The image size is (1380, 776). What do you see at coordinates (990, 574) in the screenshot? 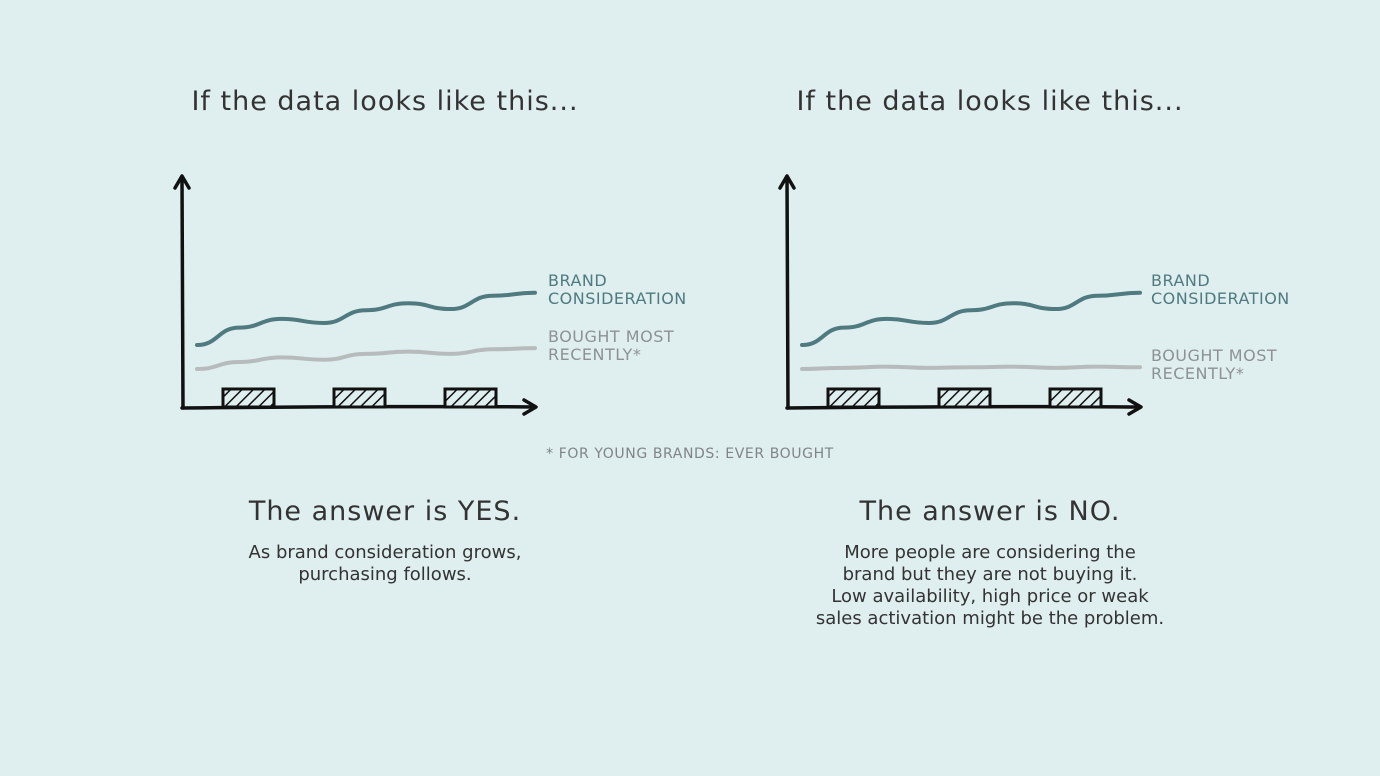
I see `description-line: brand but they are not buying it.` at bounding box center [990, 574].